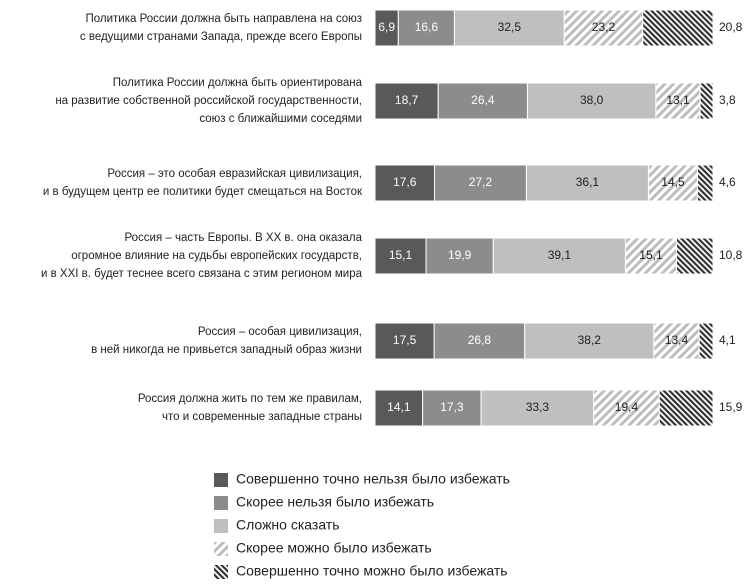 Image resolution: width=750 pixels, height=587 pixels. I want to click on value-label: 16,6, so click(427, 27).